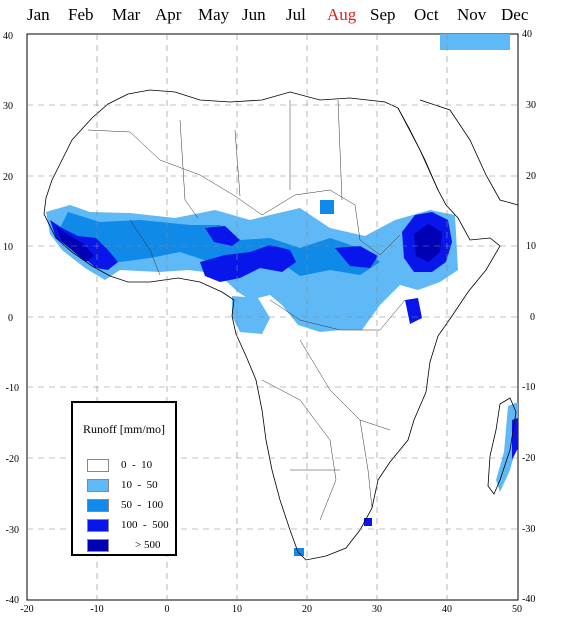 This screenshot has width=568, height=617. What do you see at coordinates (26, 609) in the screenshot?
I see `x-tick-label: -20` at bounding box center [26, 609].